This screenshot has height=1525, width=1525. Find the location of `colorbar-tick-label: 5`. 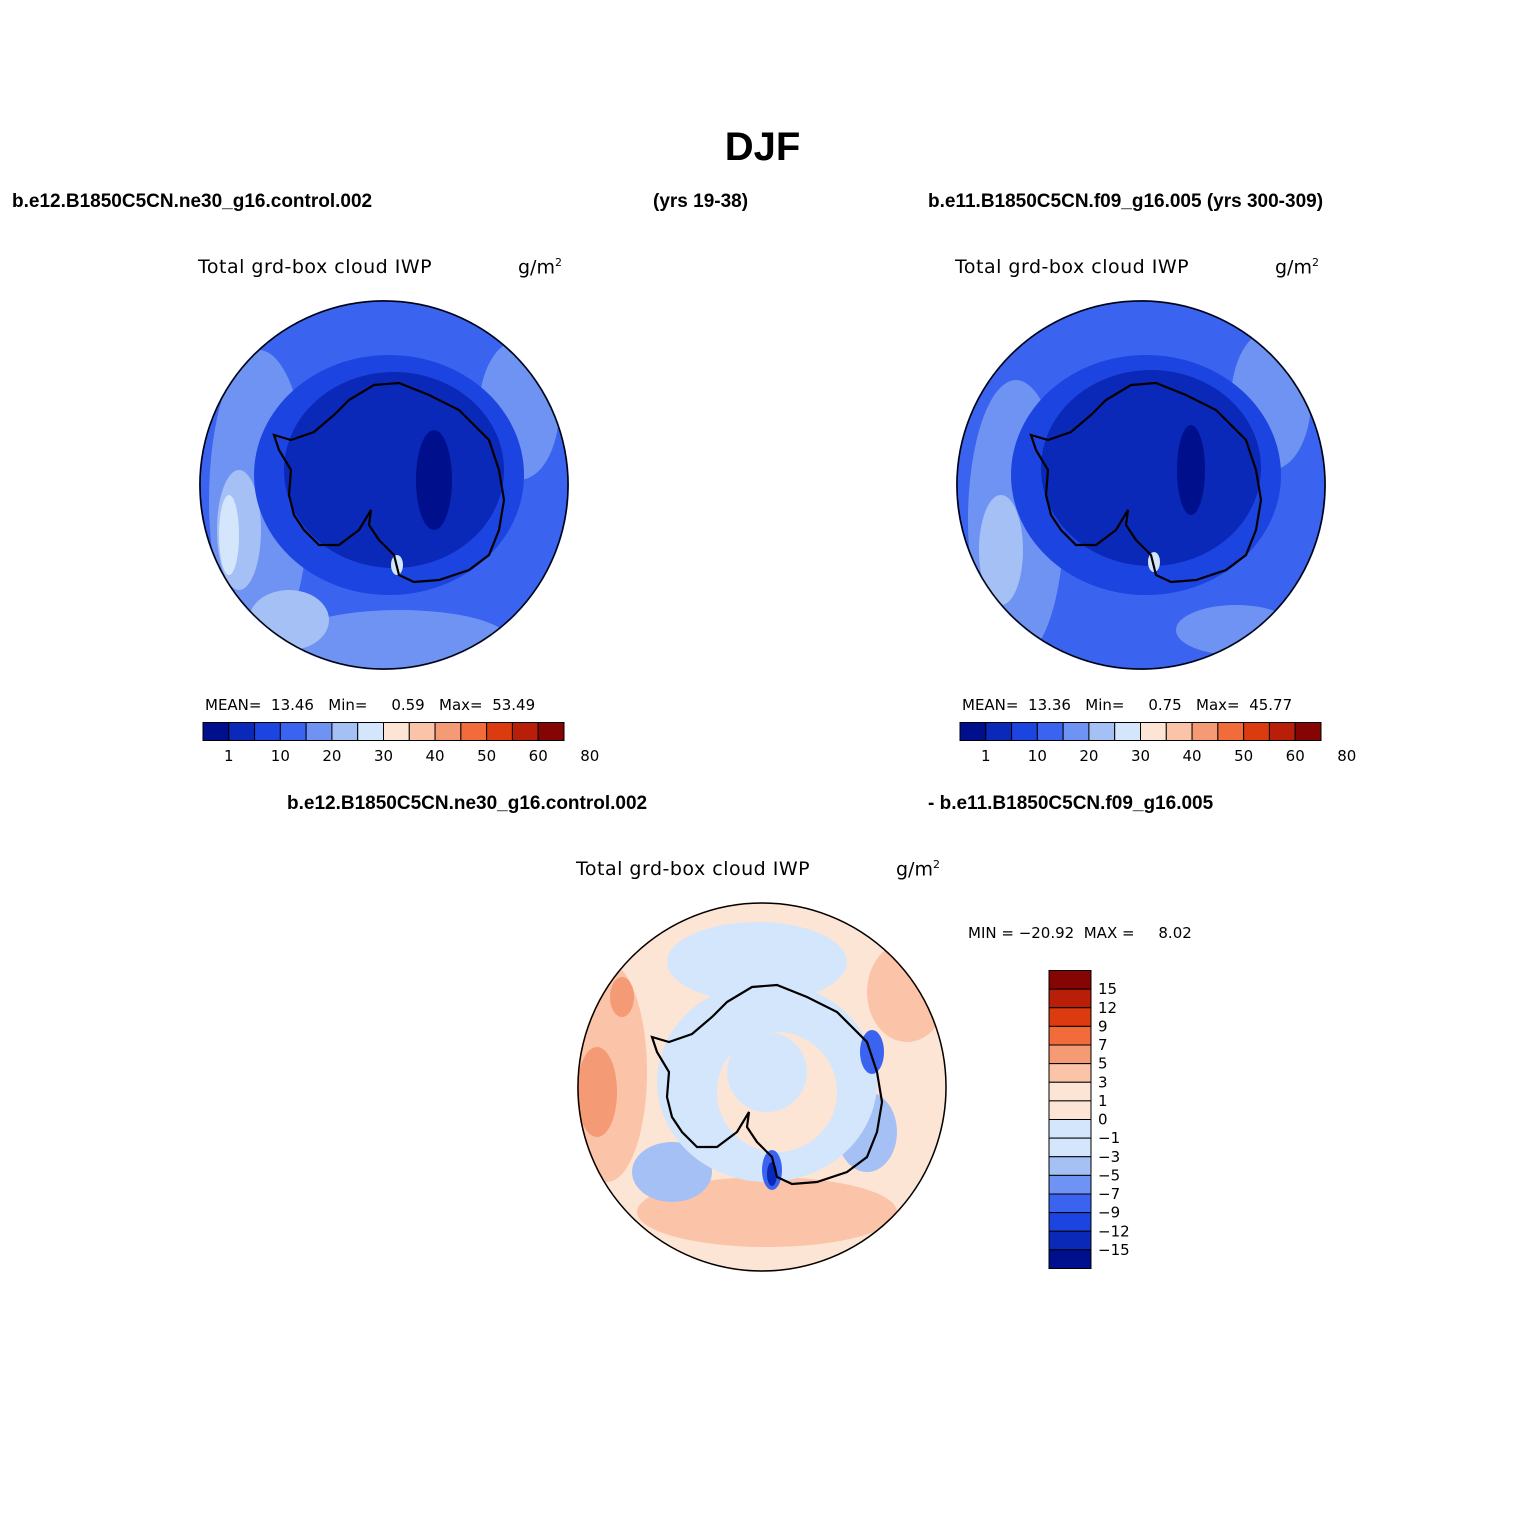

colorbar-tick-label: 5 is located at coordinates (1103, 1064).